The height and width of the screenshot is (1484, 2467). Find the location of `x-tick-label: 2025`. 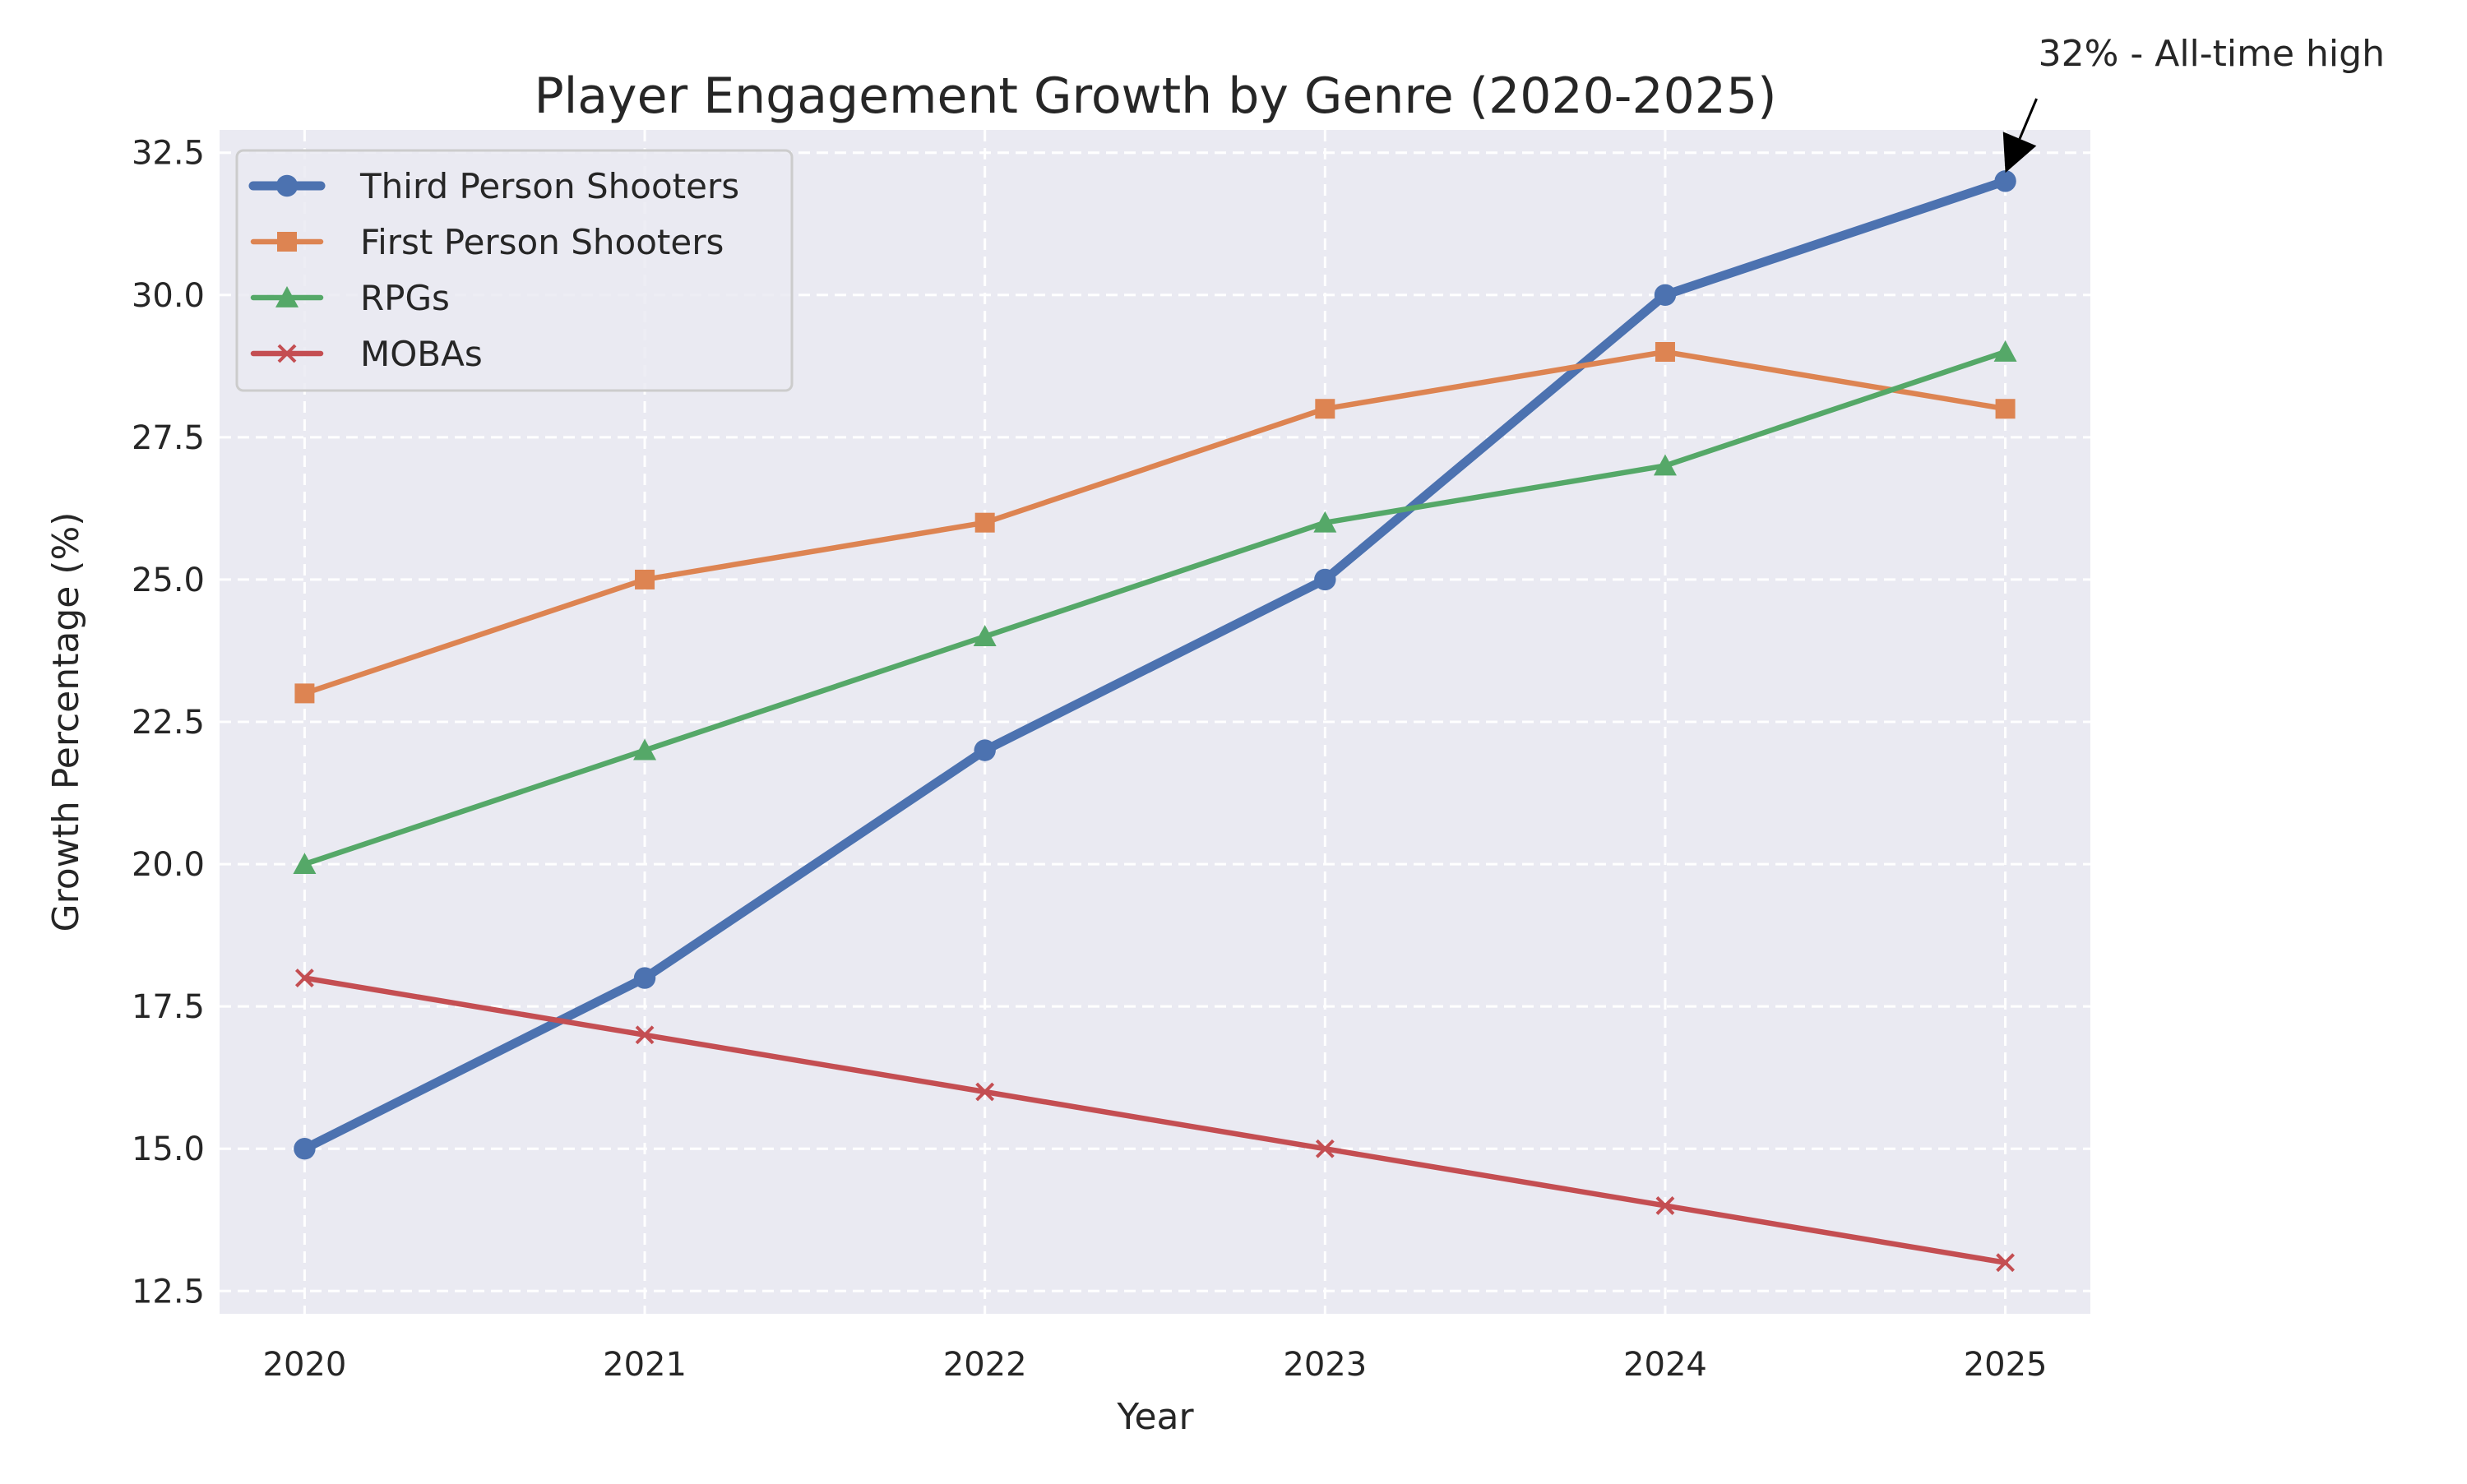

x-tick-label: 2025 is located at coordinates (2006, 1365).